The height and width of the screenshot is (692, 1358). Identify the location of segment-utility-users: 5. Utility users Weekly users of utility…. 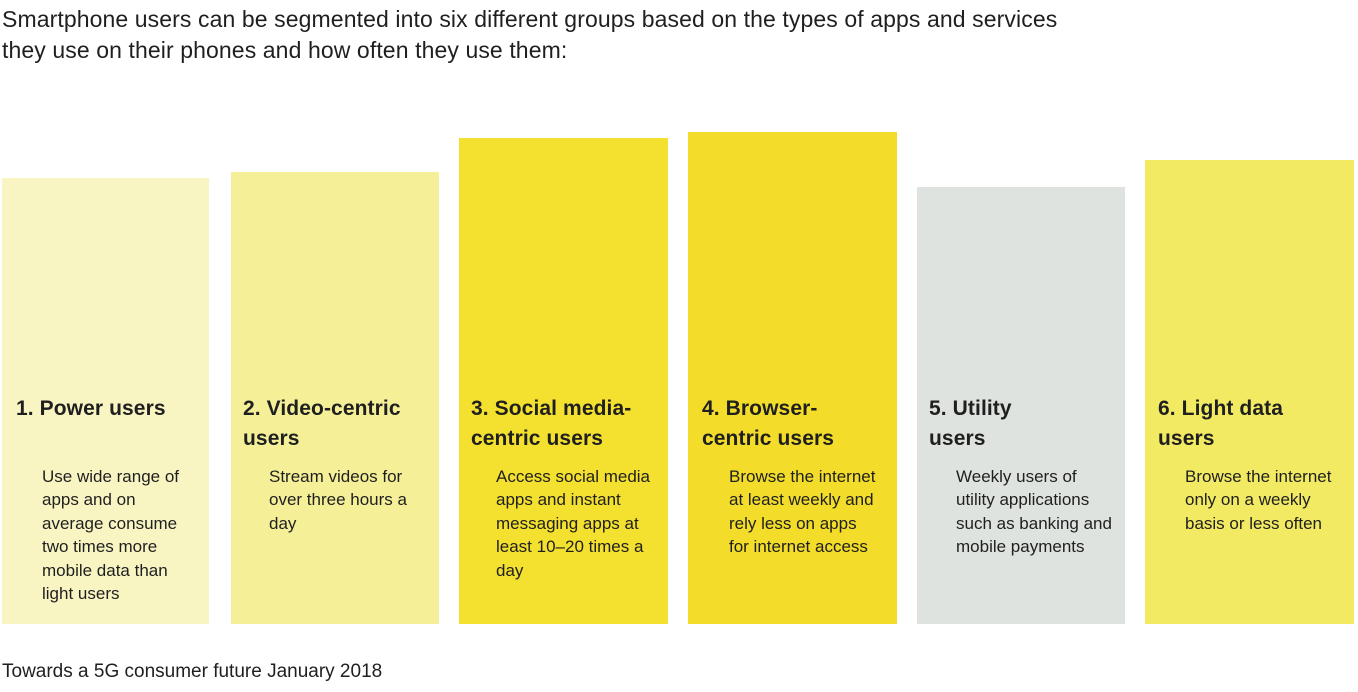
(1021, 405).